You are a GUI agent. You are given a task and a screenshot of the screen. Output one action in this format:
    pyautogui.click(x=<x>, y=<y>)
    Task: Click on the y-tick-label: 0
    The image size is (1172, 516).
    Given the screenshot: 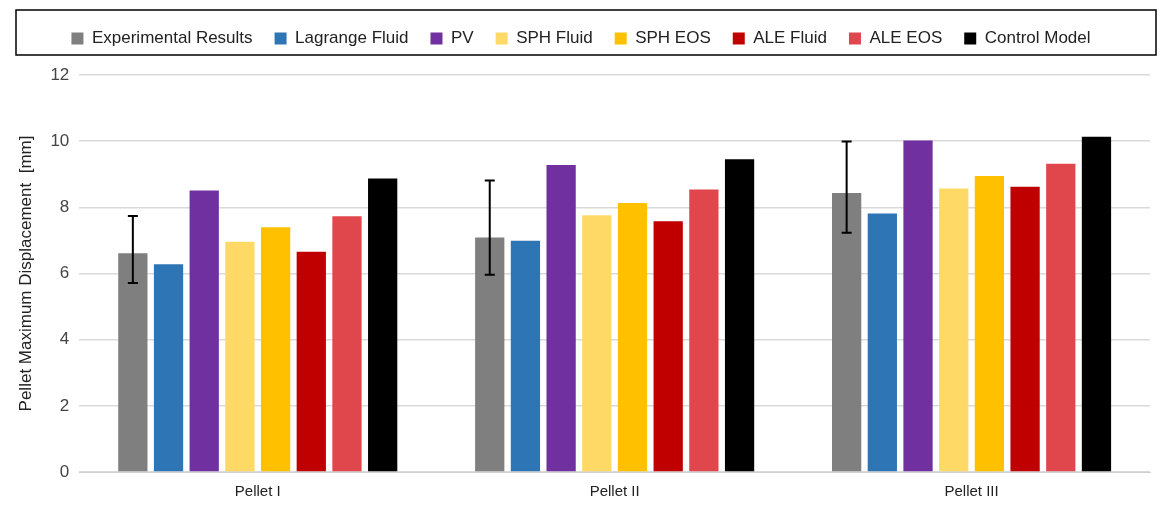 What is the action you would take?
    pyautogui.click(x=64, y=471)
    